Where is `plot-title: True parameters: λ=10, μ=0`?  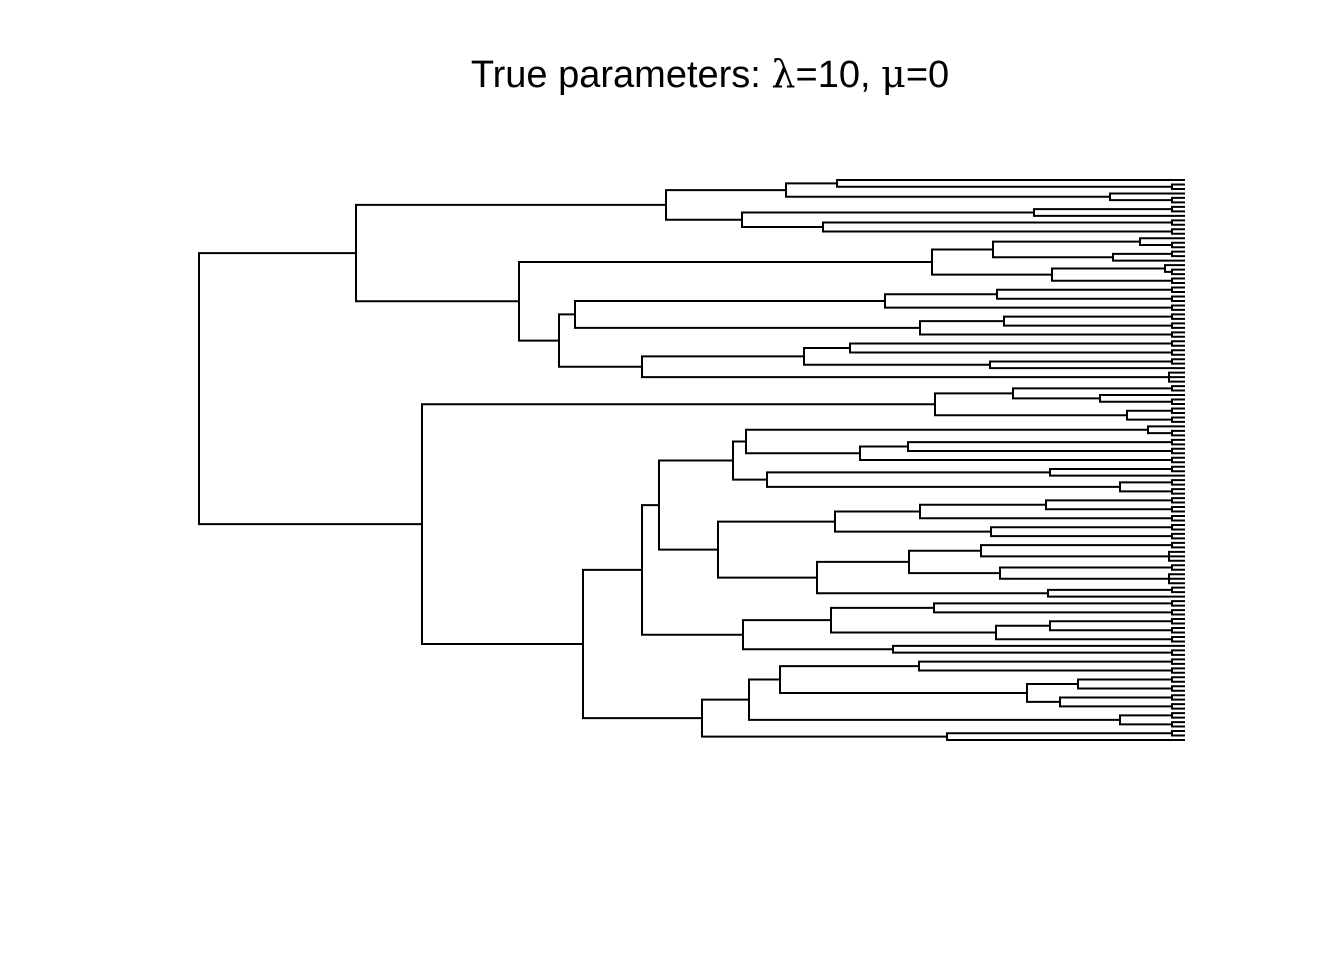
plot-title: True parameters: λ=10, μ=0 is located at coordinates (672, 74).